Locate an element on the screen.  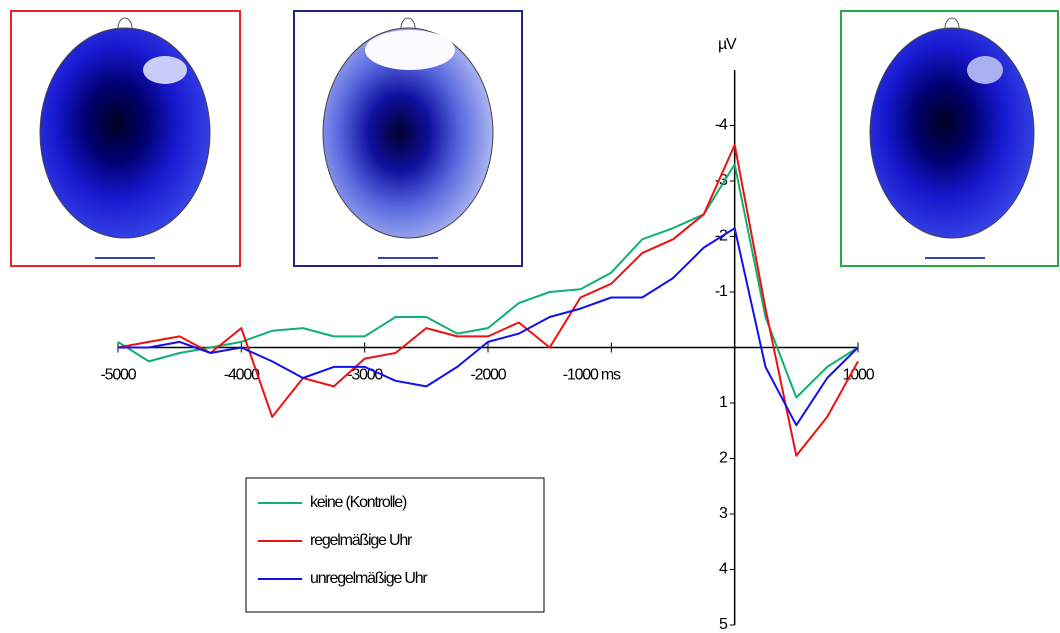
y-axis-label: µV is located at coordinates (727, 44).